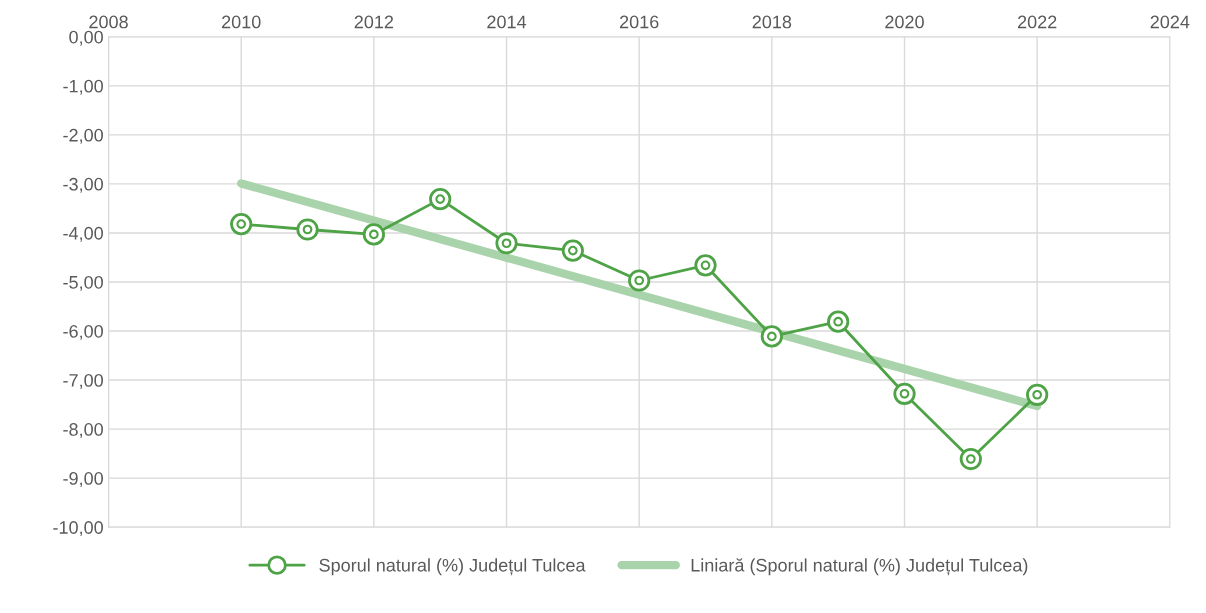 The height and width of the screenshot is (613, 1206). What do you see at coordinates (83, 185) in the screenshot?
I see `y-tick-label: -3,00` at bounding box center [83, 185].